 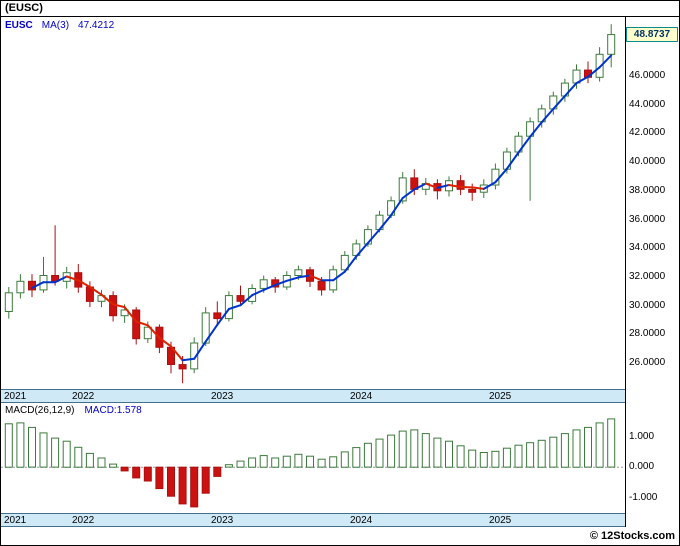 What do you see at coordinates (647, 333) in the screenshot?
I see `price-axis-tick: 28.0000` at bounding box center [647, 333].